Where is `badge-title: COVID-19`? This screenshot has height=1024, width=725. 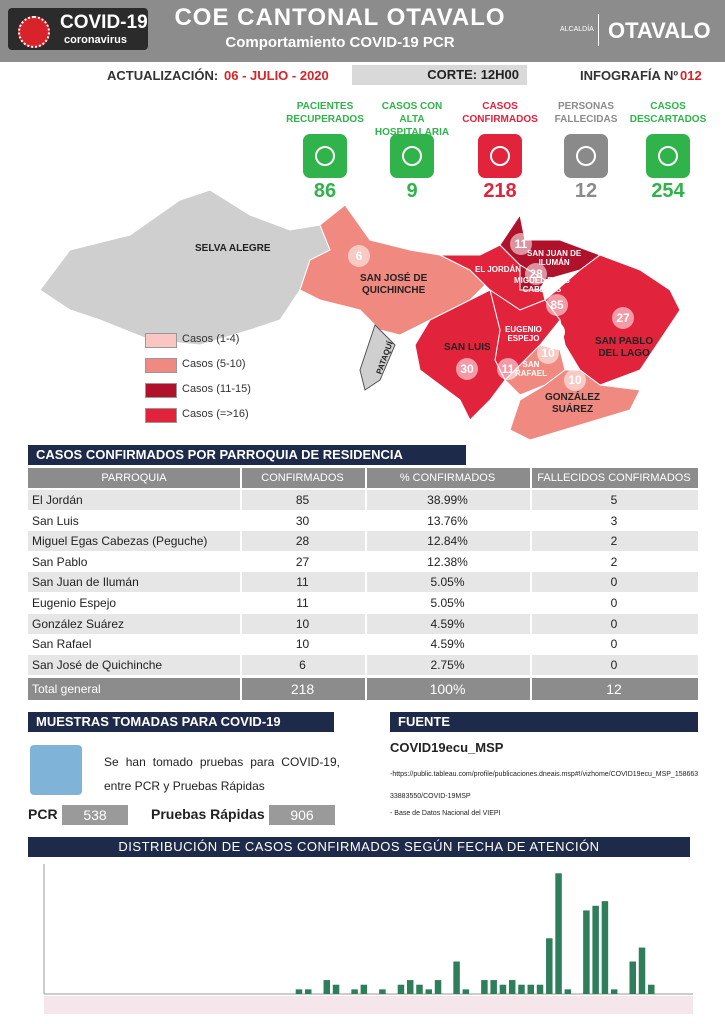
badge-title: COVID-19 is located at coordinates (104, 22).